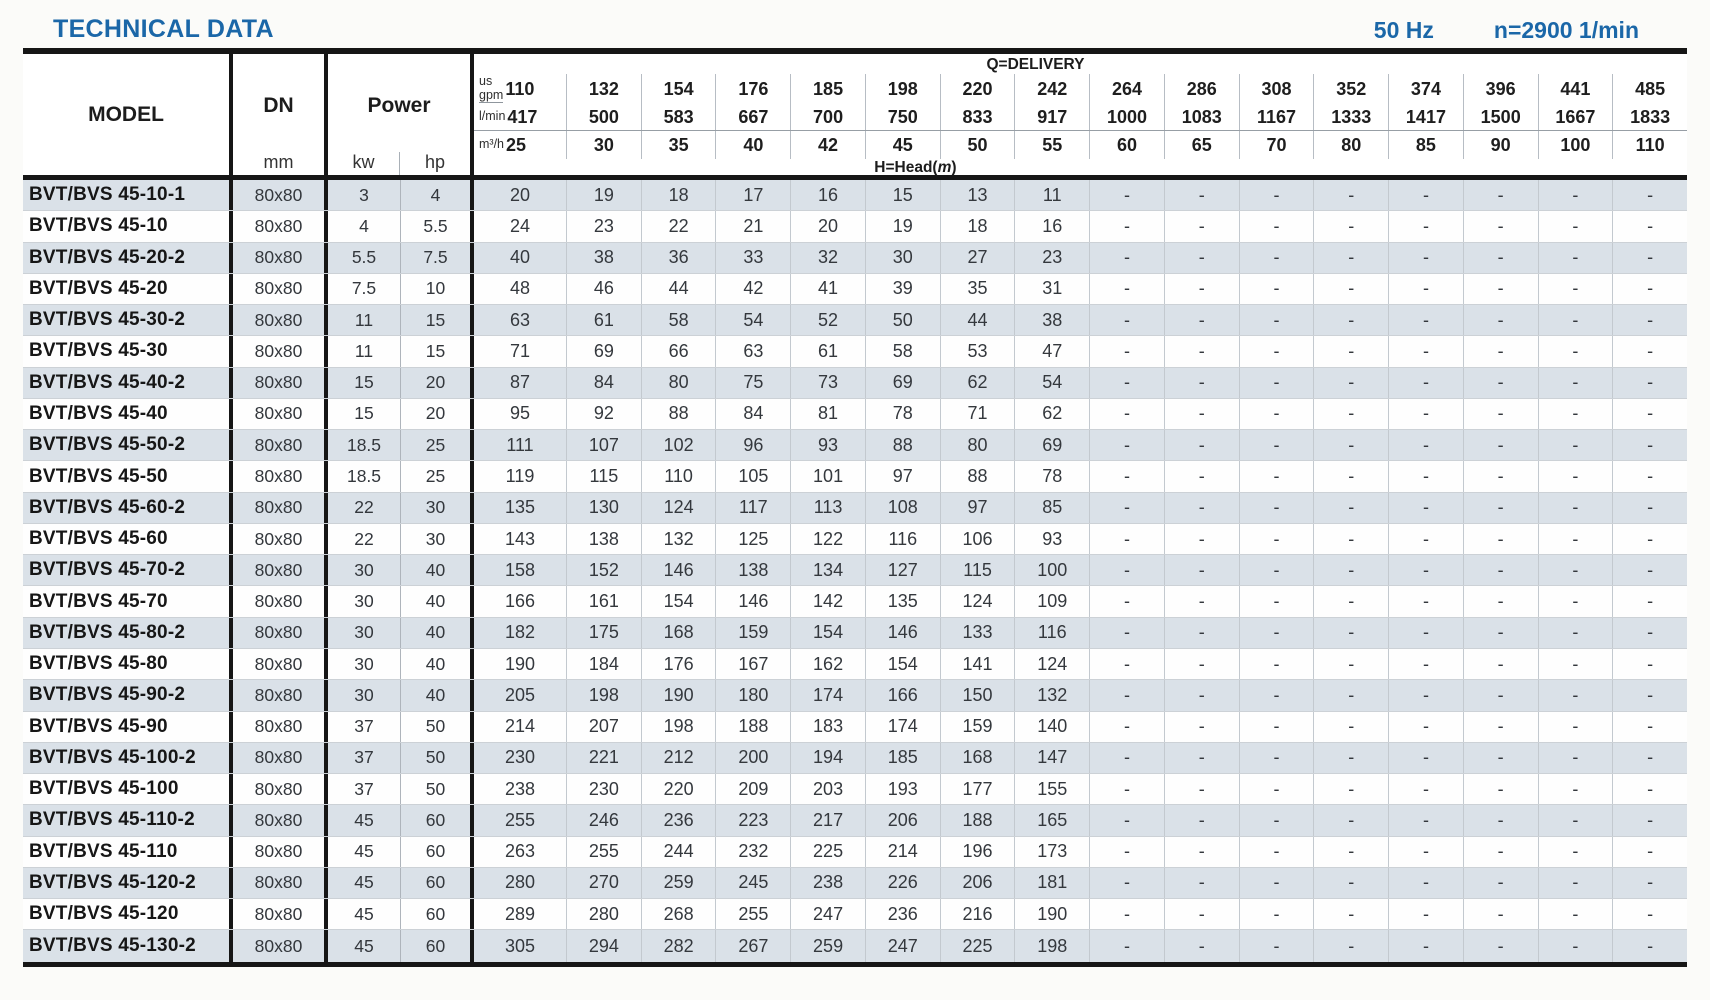 This screenshot has width=1710, height=1000. I want to click on head-value-cell: 13, so click(977, 195).